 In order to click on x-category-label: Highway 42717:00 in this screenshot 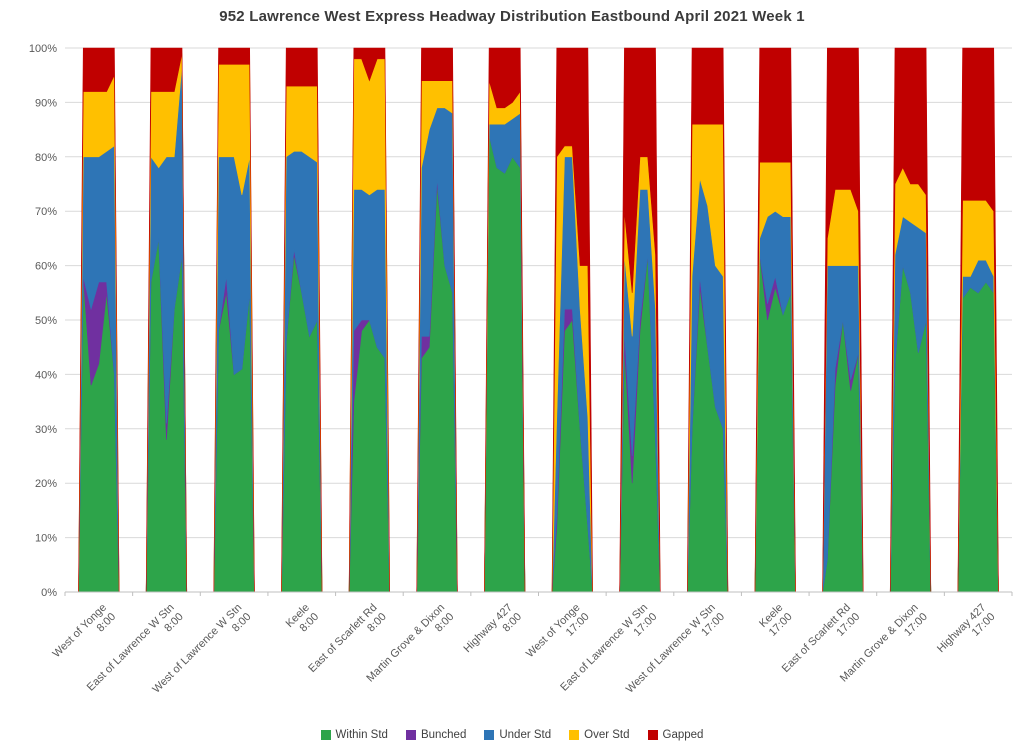, I will do `click(966, 633)`.